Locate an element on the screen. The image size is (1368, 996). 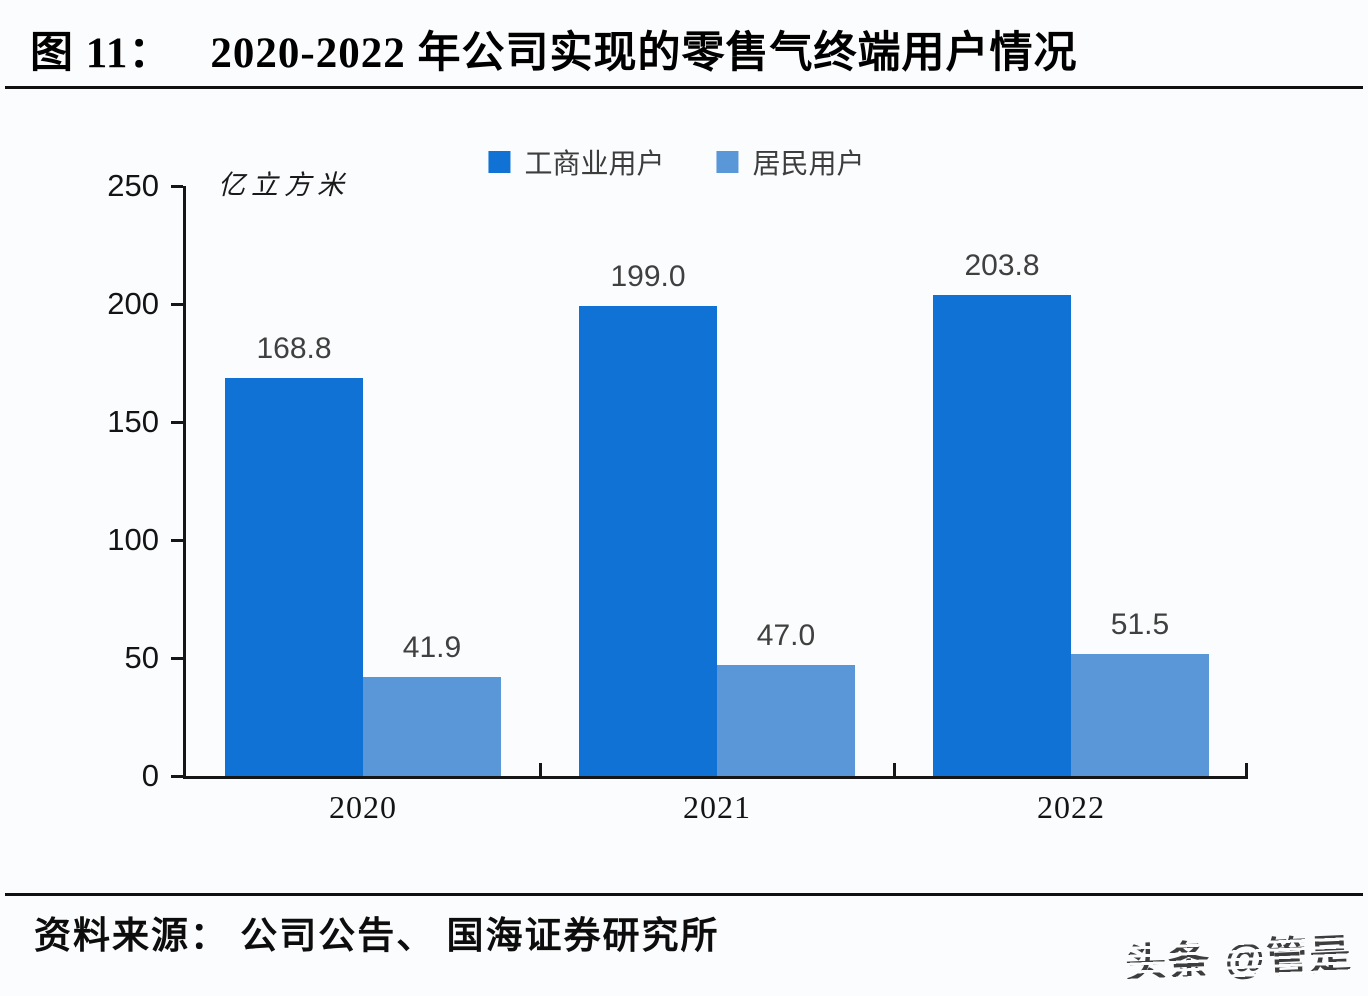
bar-value-label: 47.0 is located at coordinates (786, 636).